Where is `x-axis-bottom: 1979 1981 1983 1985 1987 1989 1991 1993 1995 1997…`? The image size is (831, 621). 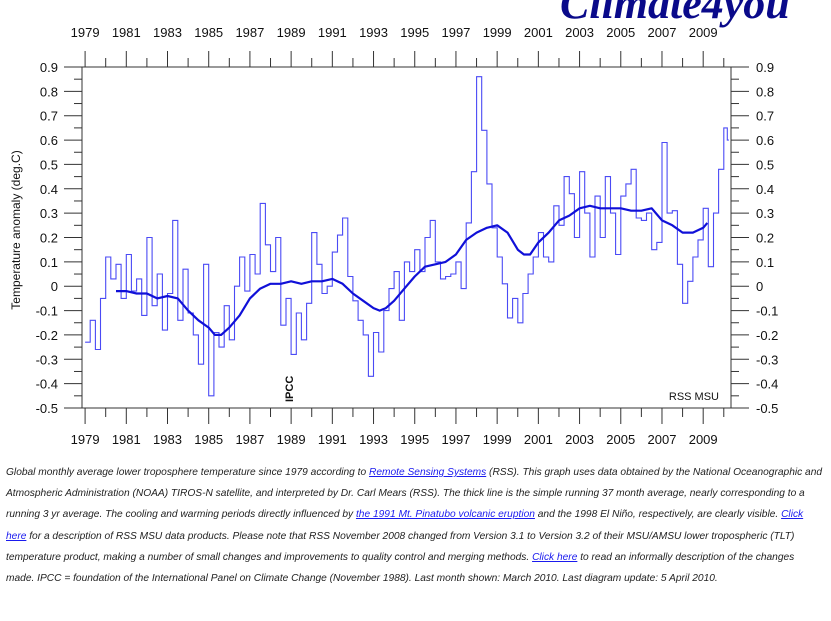
x-axis-bottom: 1979 1981 1983 1985 1987 1989 1991 1993 1995 1997… is located at coordinates (398, 427).